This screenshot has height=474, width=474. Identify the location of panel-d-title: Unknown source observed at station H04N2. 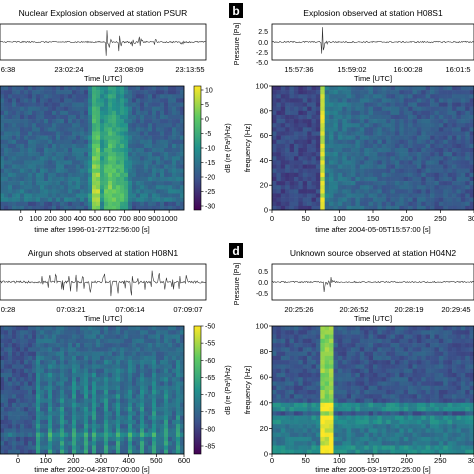
(373, 253).